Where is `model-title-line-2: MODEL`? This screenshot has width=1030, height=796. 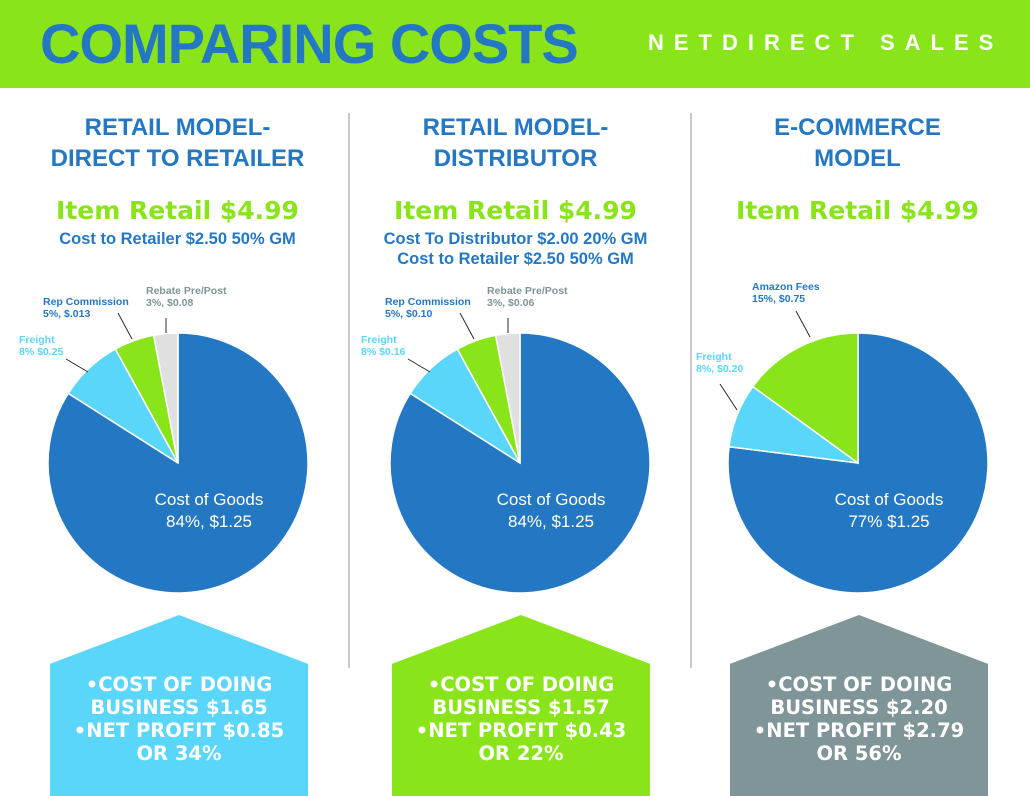 model-title-line-2: MODEL is located at coordinates (857, 158).